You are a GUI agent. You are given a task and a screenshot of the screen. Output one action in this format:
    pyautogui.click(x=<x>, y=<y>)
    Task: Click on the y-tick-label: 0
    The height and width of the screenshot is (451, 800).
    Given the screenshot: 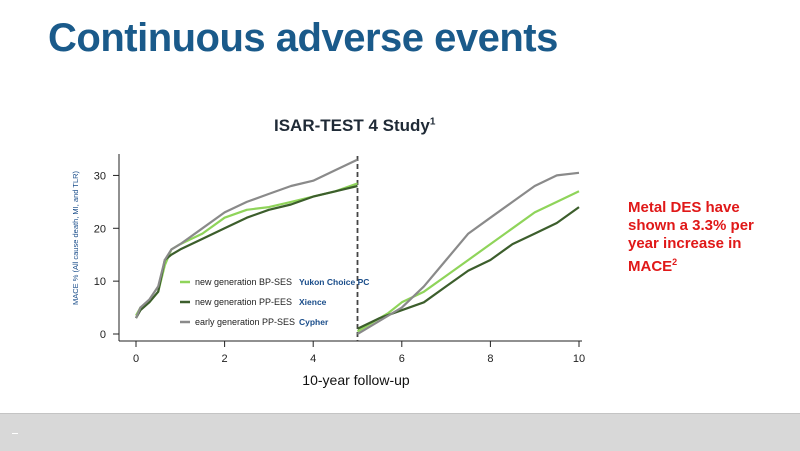 What is the action you would take?
    pyautogui.click(x=103, y=335)
    